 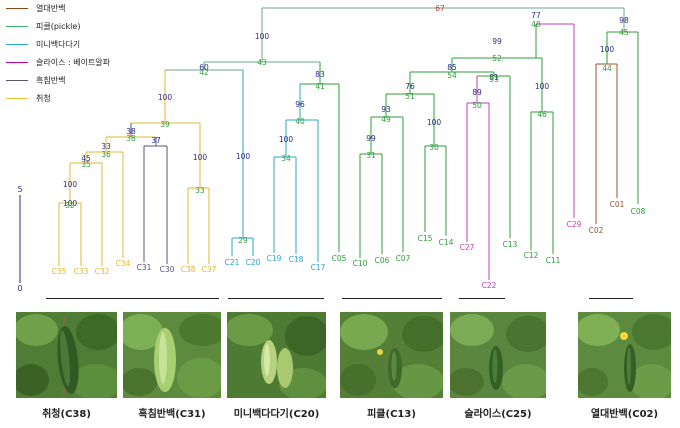 I want to click on support-value: 51, so click(x=410, y=96).